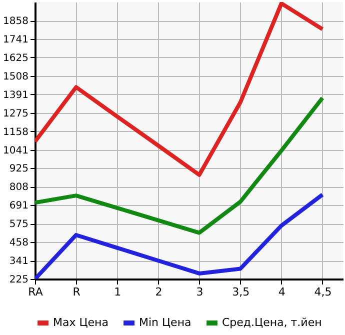 The width and height of the screenshot is (345, 335). Describe the element at coordinates (18, 224) in the screenshot. I see `y-tick-label: 575` at that location.